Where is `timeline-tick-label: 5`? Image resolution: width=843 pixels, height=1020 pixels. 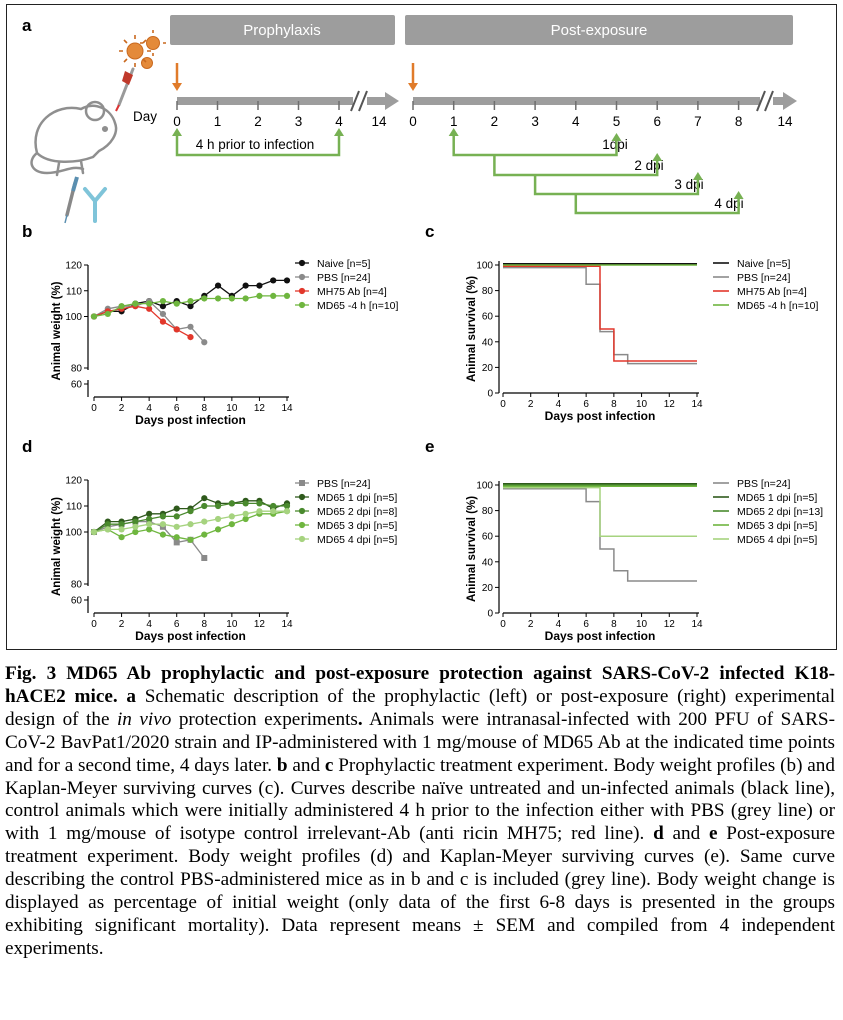
timeline-tick-label: 5 is located at coordinates (617, 121).